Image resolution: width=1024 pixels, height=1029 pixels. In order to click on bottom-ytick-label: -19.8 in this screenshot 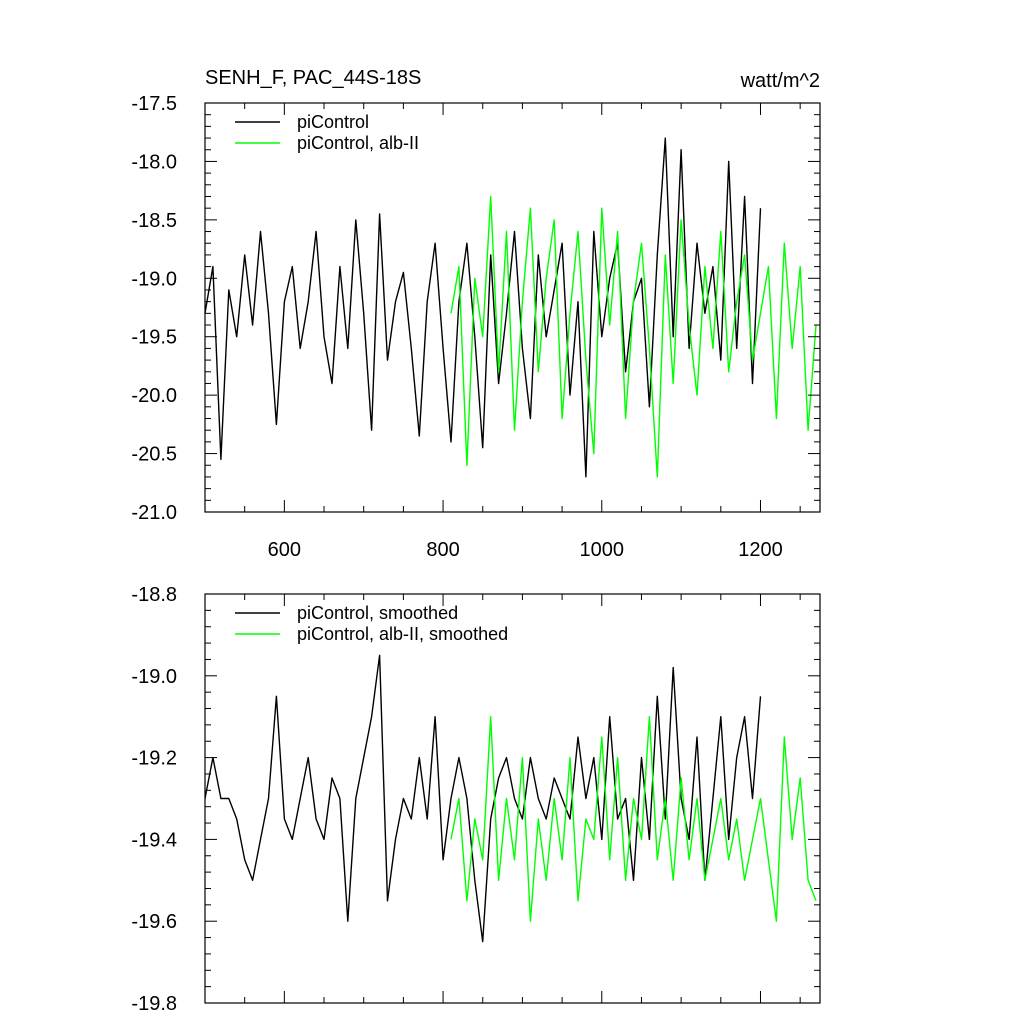, I will do `click(154, 1004)`.